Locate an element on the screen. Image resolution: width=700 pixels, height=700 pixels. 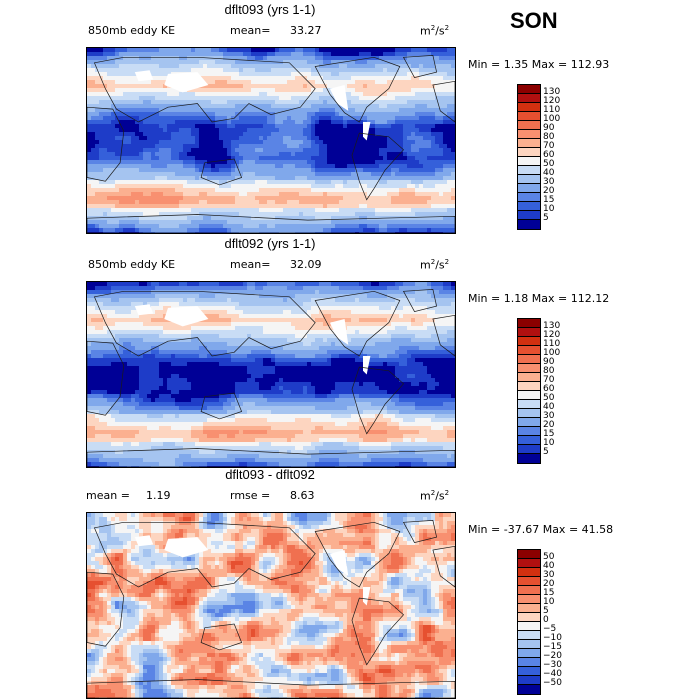
mean-label: mean = is located at coordinates (108, 495).